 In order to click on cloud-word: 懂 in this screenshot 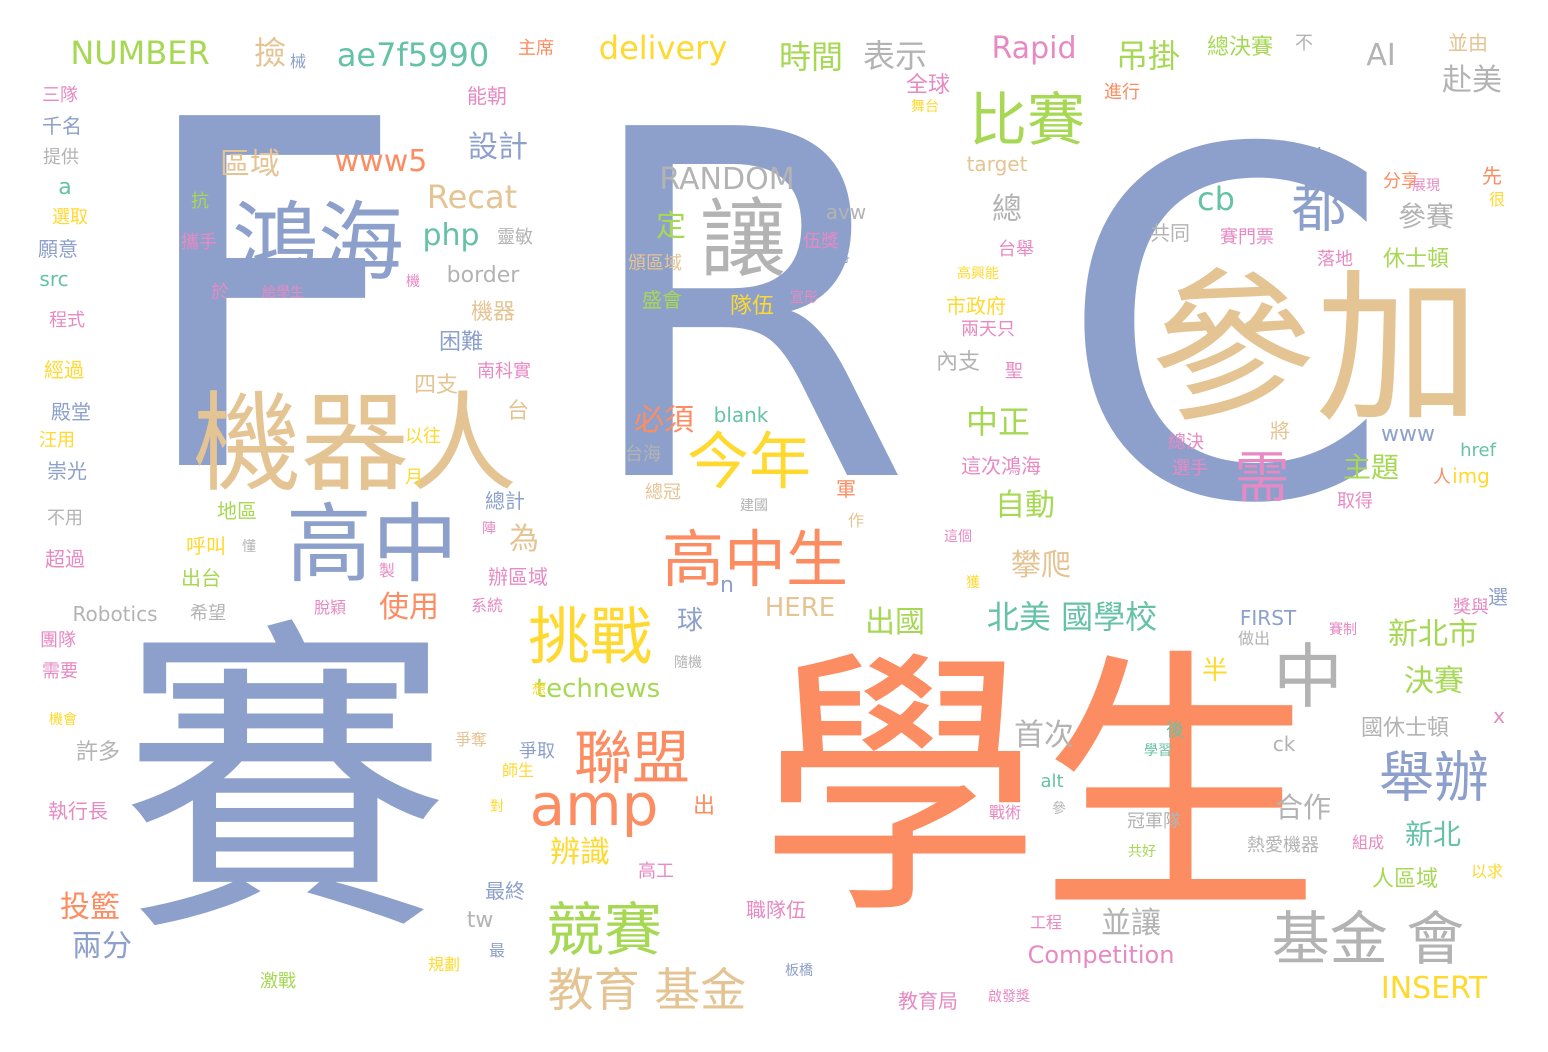, I will do `click(249, 547)`.